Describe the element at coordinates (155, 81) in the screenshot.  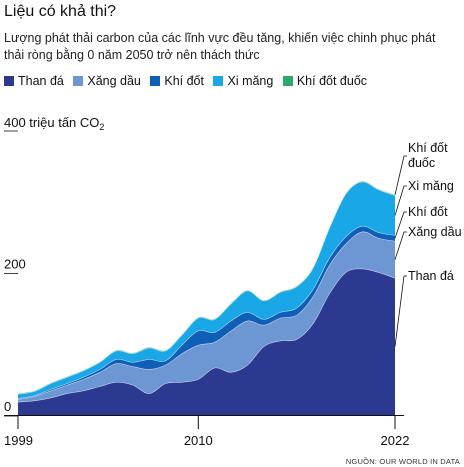
I see `legend-swatch-khi-dot` at that location.